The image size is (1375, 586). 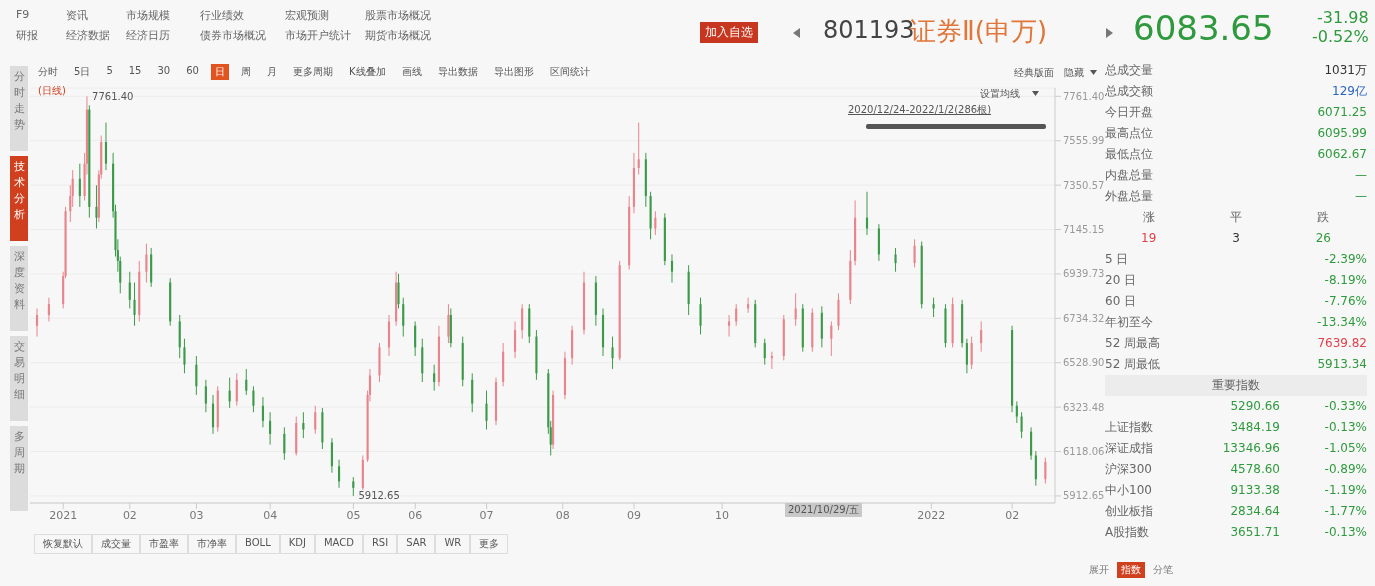 I want to click on text: 52 周最低, so click(x=1133, y=364).